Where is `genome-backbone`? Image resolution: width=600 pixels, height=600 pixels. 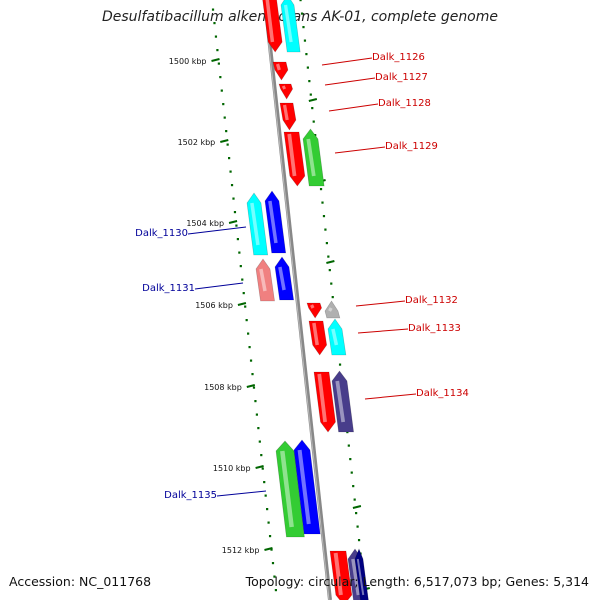 genome-backbone is located at coordinates (297, 300).